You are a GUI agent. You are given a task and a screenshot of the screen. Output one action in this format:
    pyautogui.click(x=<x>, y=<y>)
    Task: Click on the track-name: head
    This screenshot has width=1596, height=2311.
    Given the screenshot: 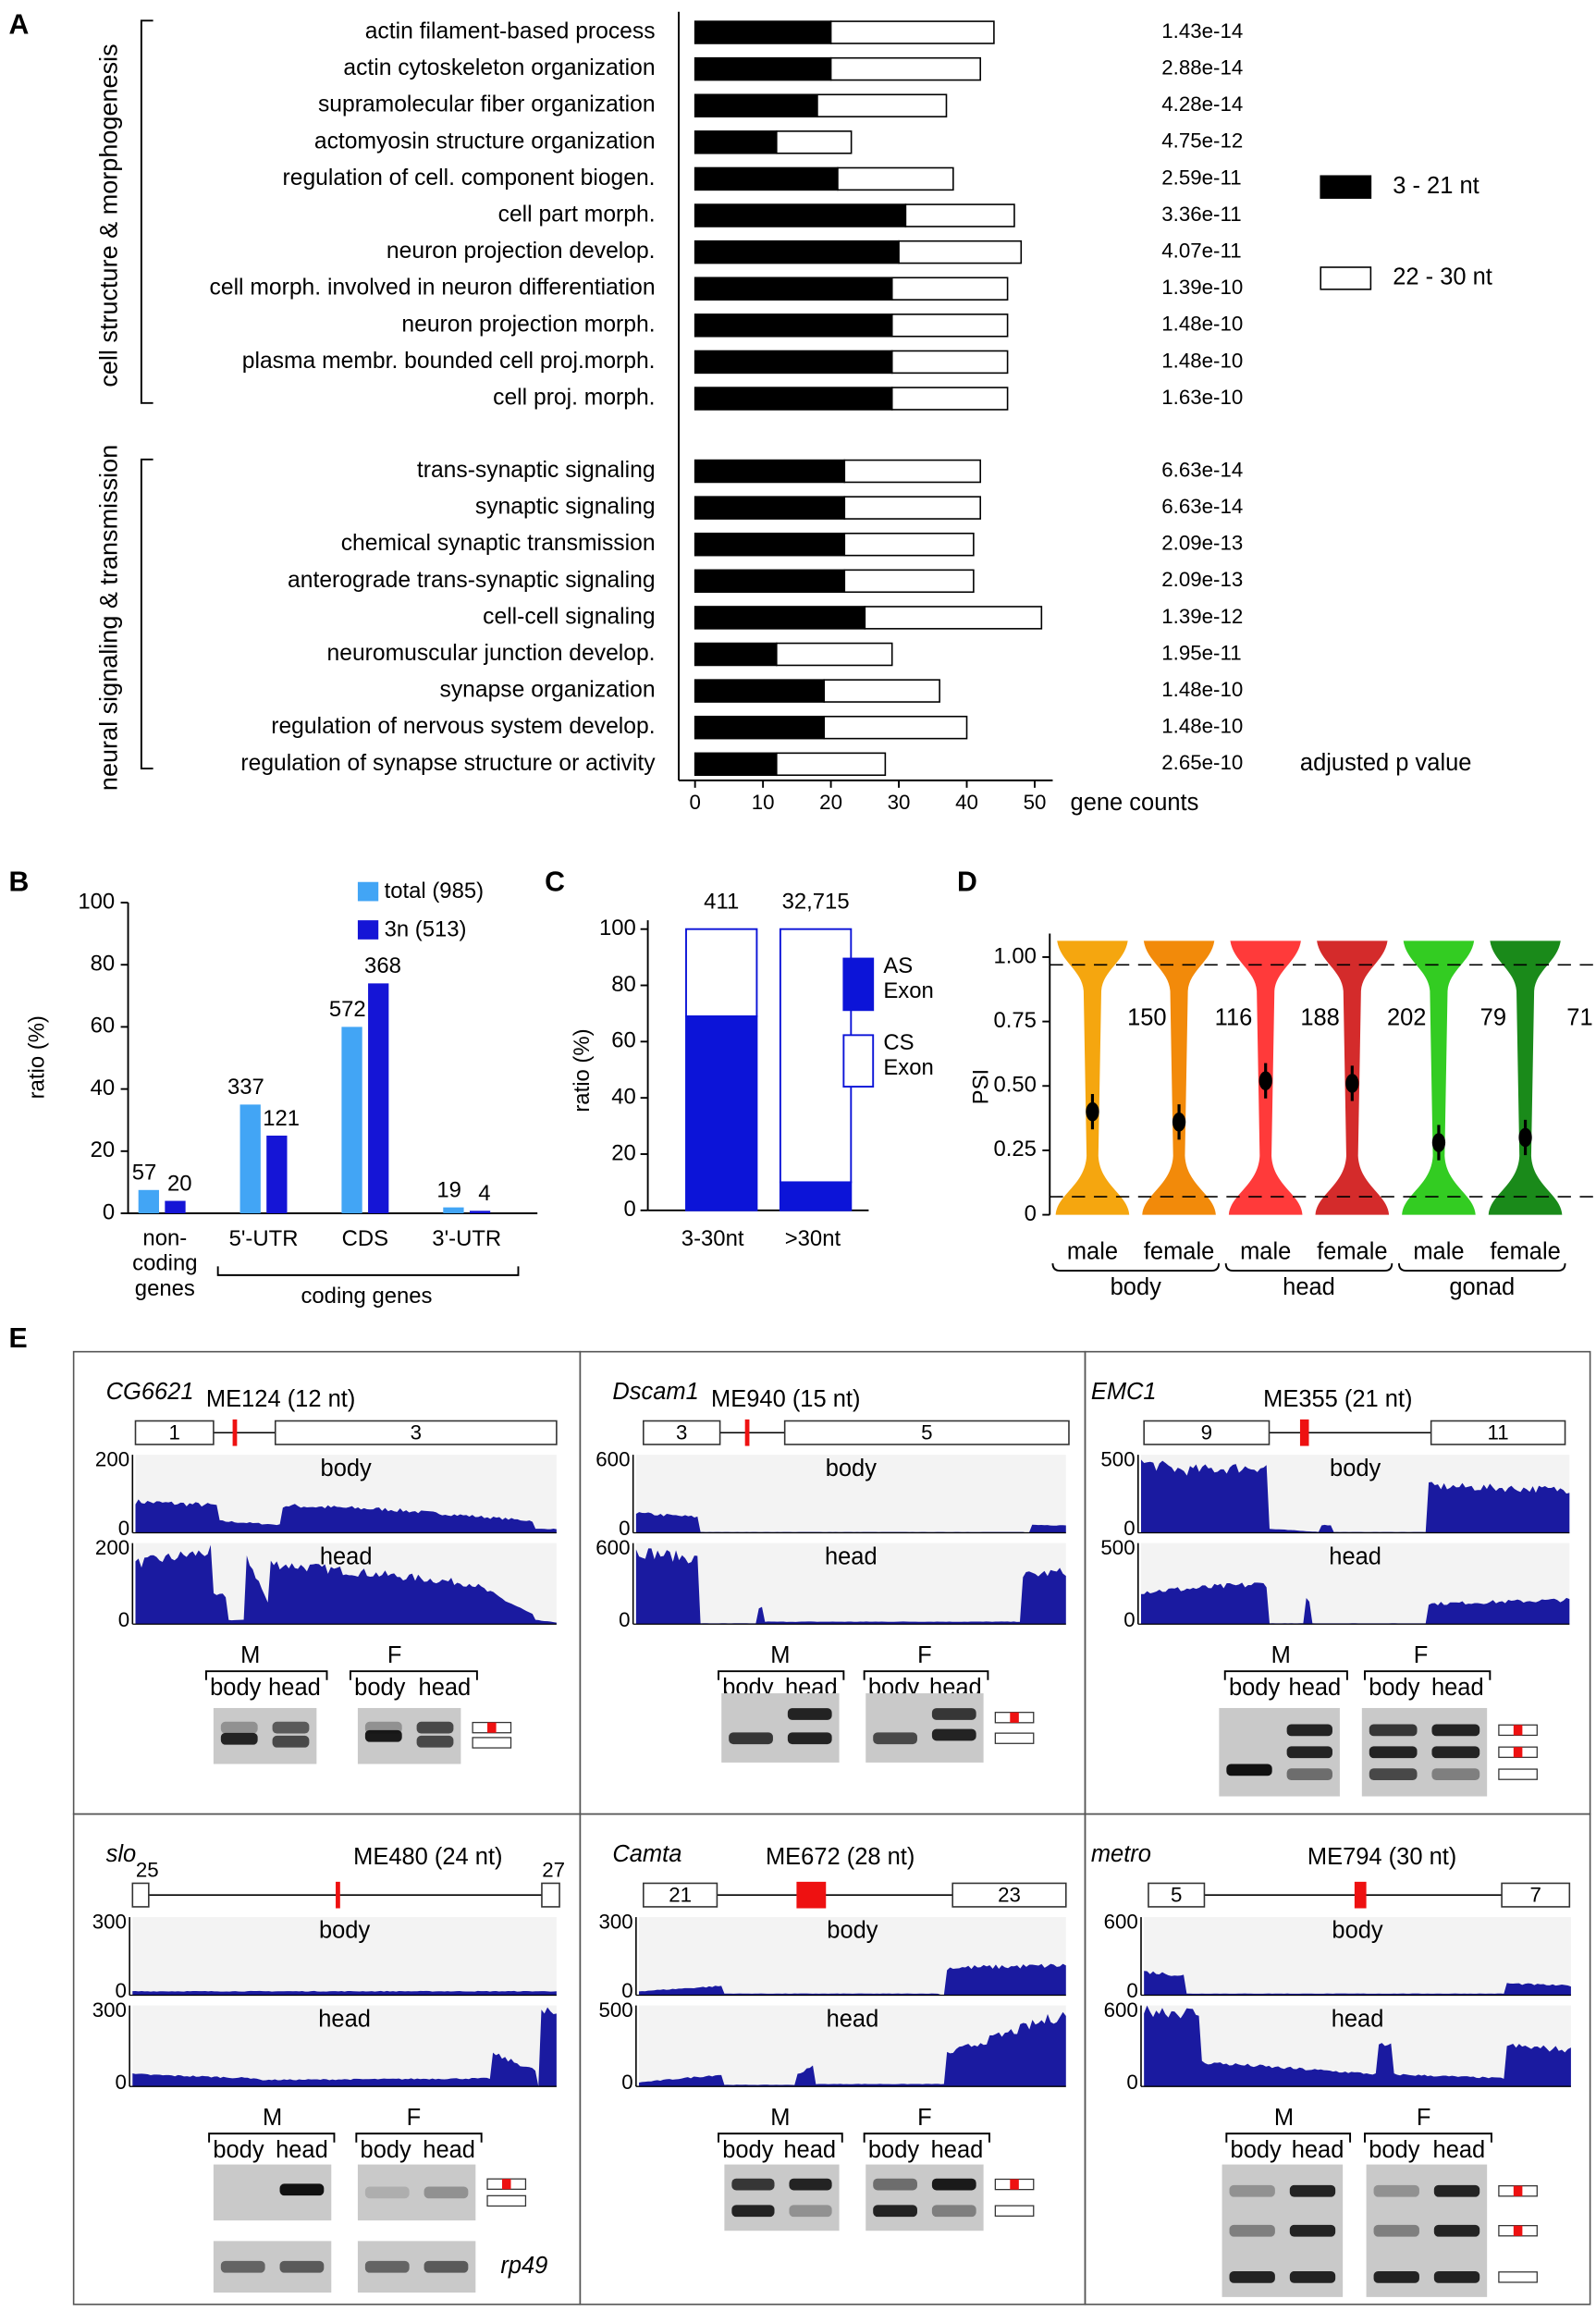 What is the action you would take?
    pyautogui.click(x=1358, y=2019)
    